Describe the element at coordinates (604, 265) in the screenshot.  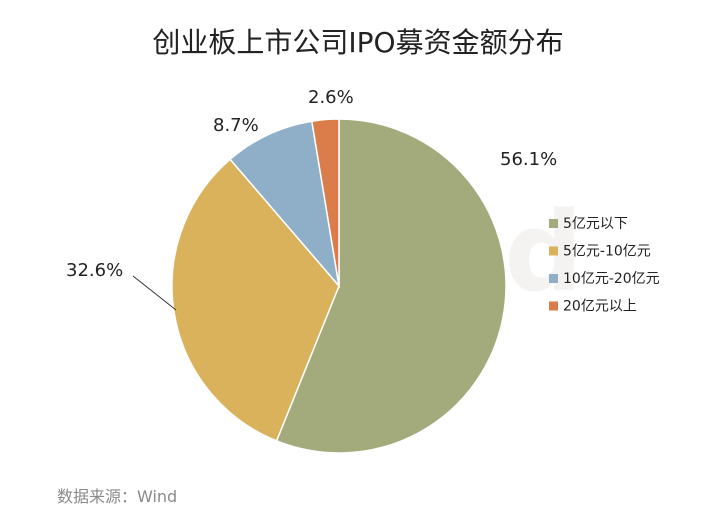
I see `legend: 5亿元以下 5亿元-10亿元 10亿元-20亿元 20亿元以上` at that location.